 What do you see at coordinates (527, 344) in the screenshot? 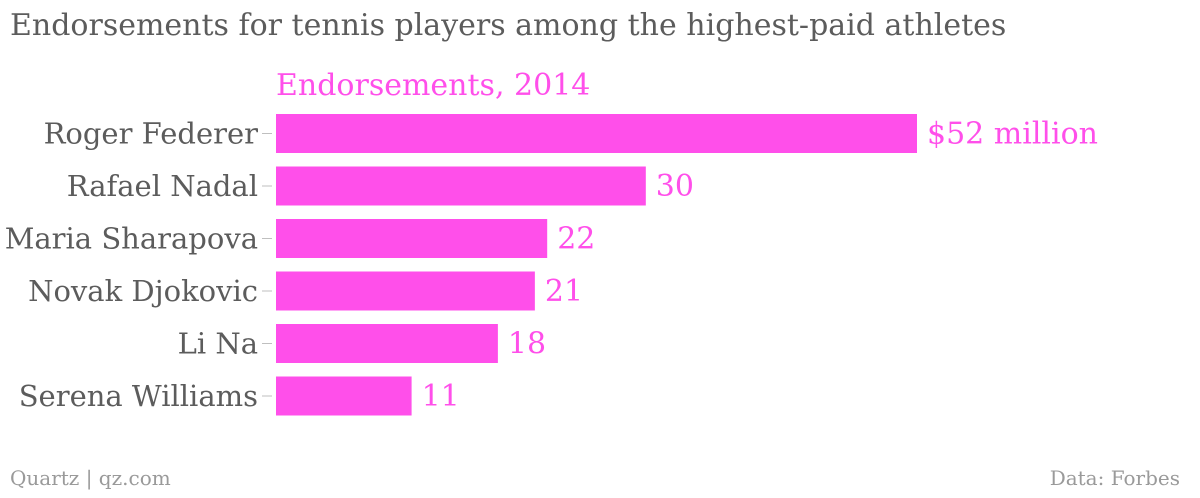
I see `value-label: 18` at bounding box center [527, 344].